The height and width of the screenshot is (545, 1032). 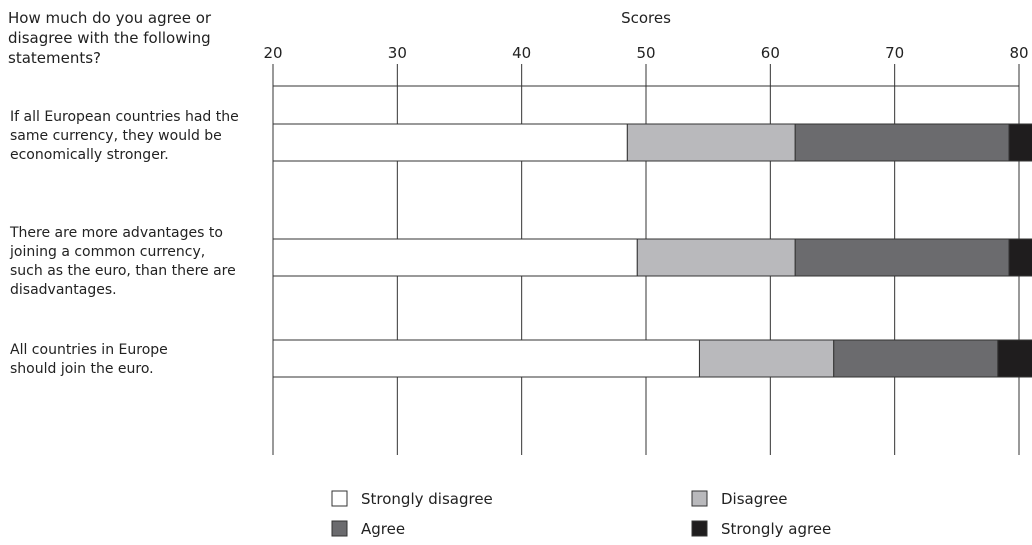 I want to click on legend-label: Disagree, so click(x=754, y=499).